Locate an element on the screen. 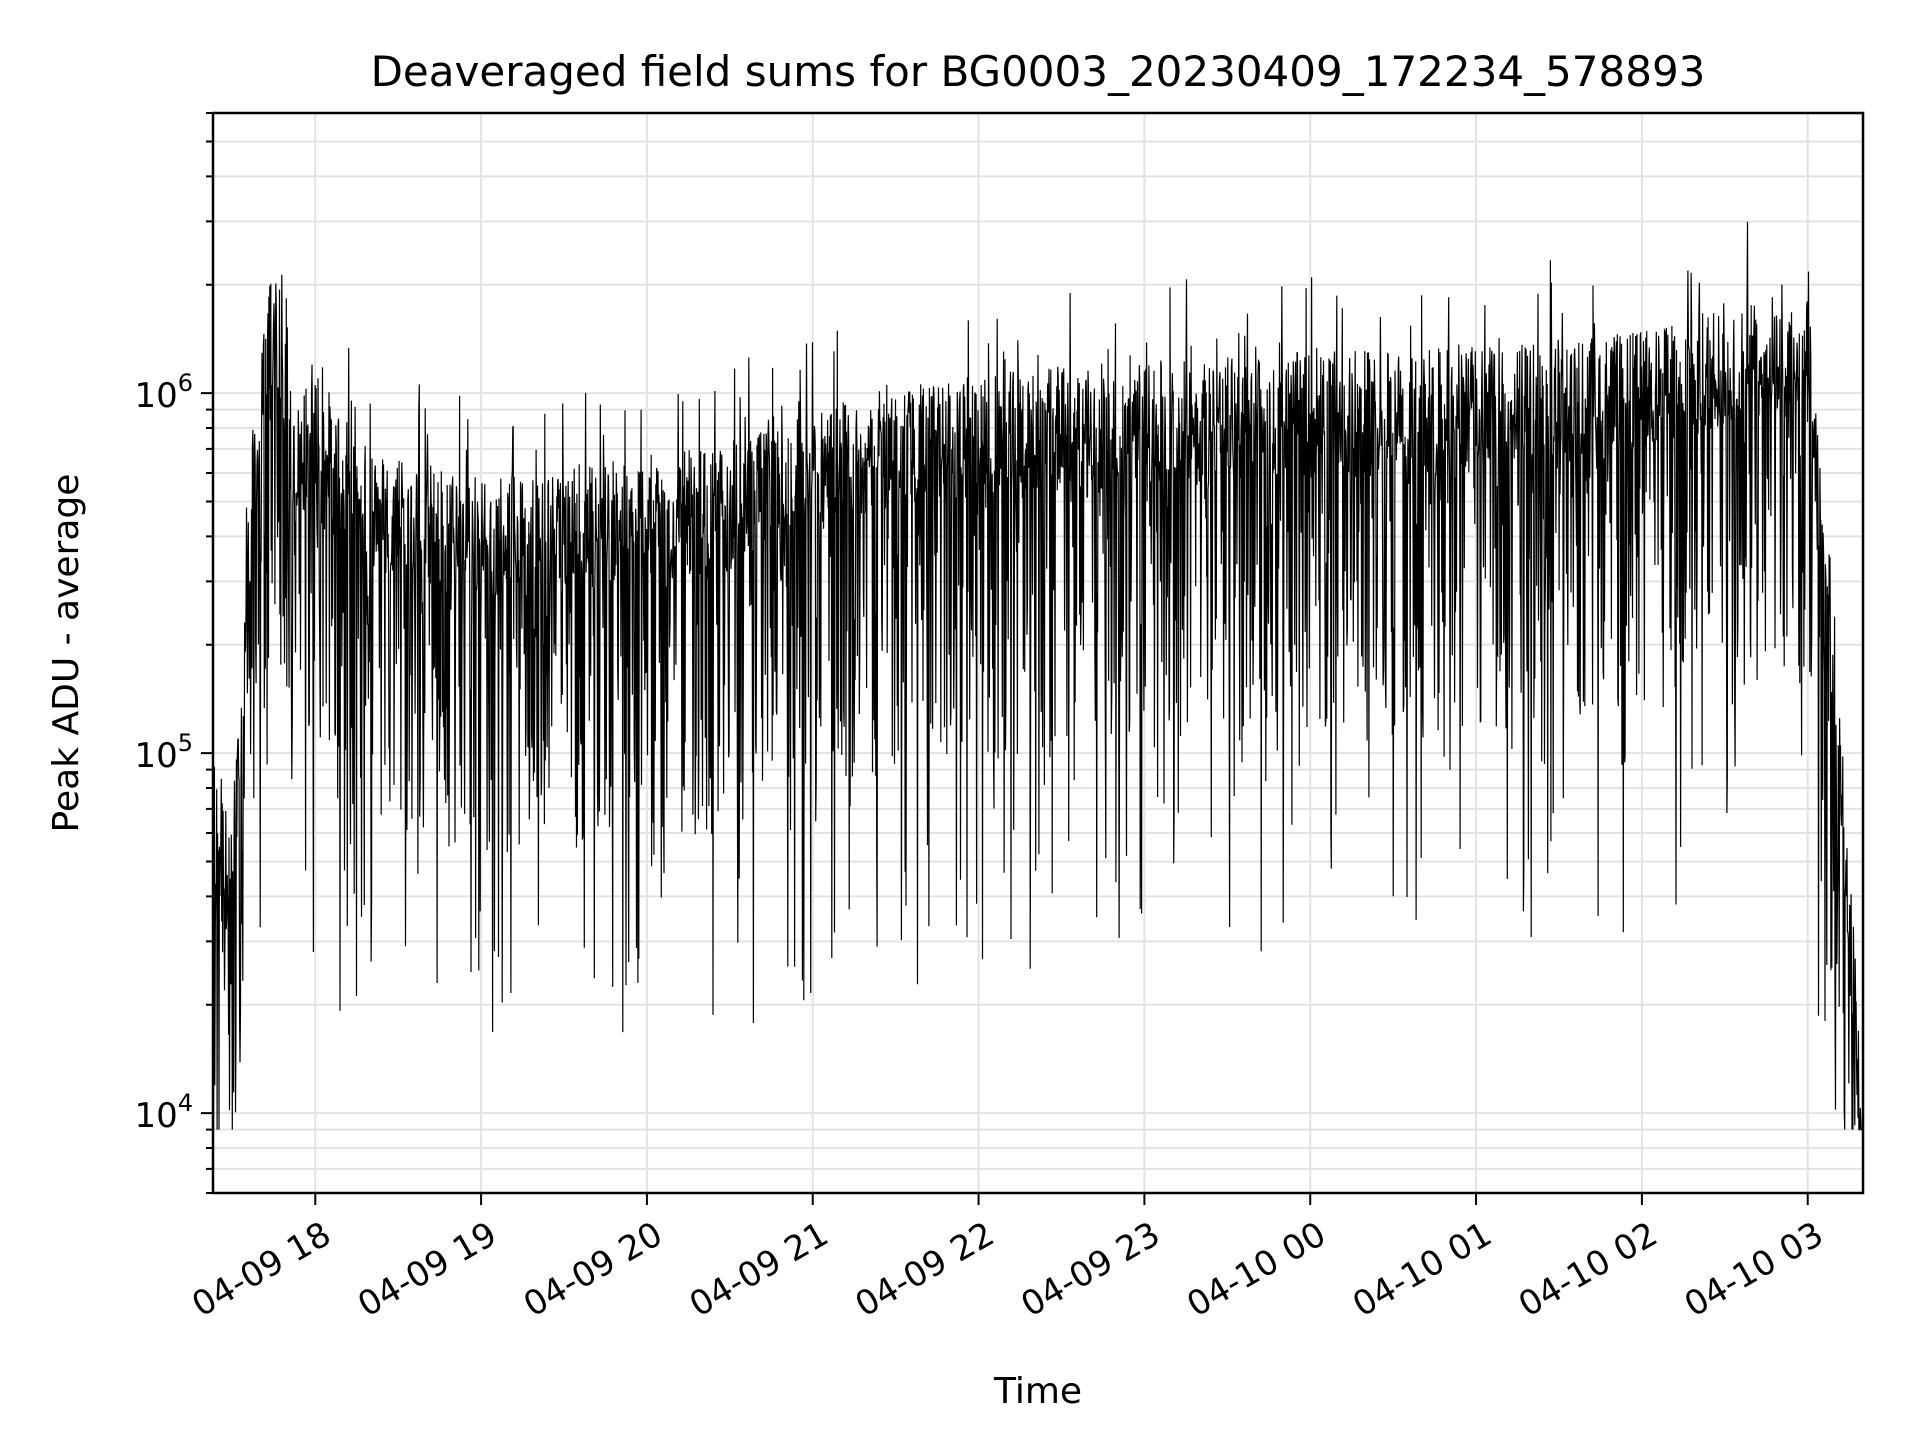  x-tick-label: 04-09 18 is located at coordinates (261, 1269).